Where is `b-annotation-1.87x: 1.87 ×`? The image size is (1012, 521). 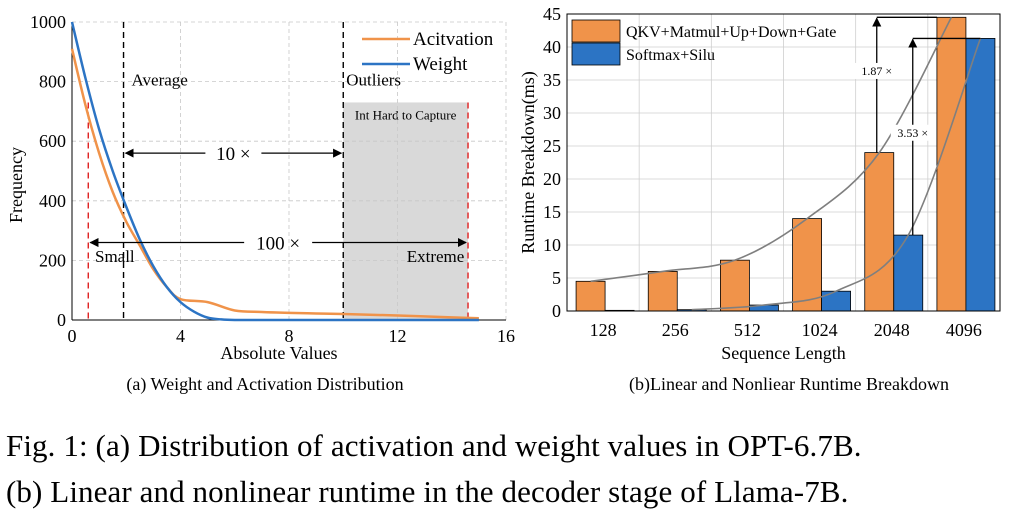 b-annotation-1.87x: 1.87 × is located at coordinates (876, 71).